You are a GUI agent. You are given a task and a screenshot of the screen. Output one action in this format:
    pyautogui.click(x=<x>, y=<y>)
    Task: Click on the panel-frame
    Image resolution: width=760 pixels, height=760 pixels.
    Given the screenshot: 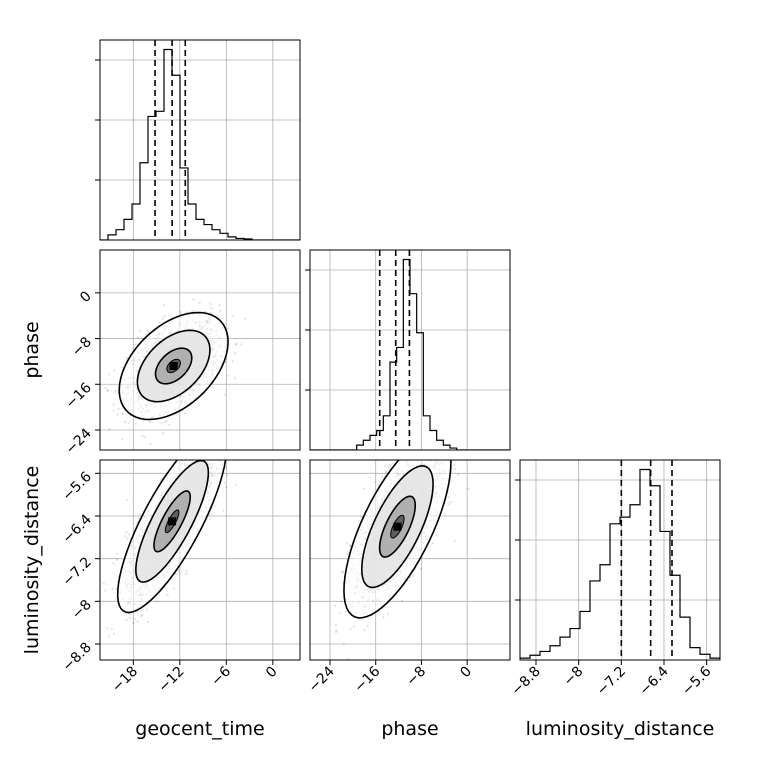 What is the action you would take?
    pyautogui.click(x=200, y=560)
    